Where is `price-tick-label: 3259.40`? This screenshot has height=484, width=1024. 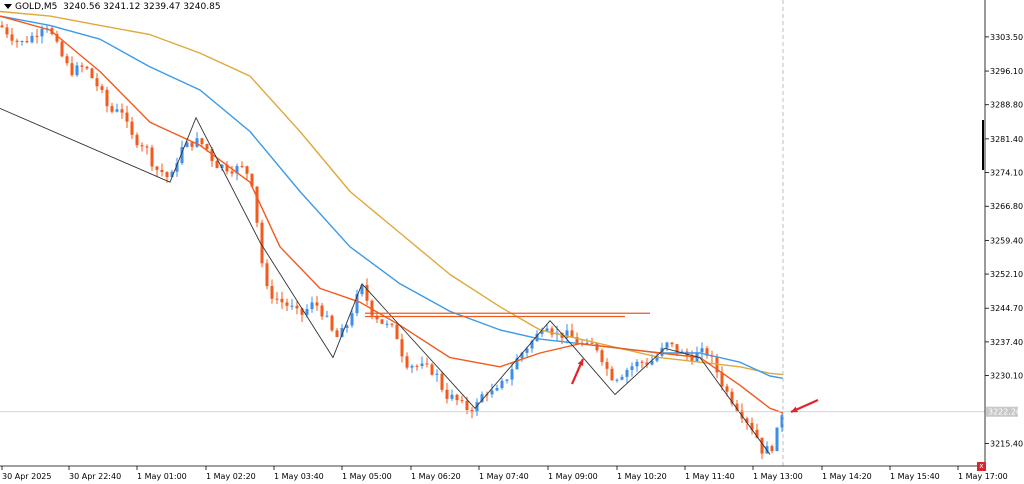 price-tick-label: 3259.40 is located at coordinates (1006, 240).